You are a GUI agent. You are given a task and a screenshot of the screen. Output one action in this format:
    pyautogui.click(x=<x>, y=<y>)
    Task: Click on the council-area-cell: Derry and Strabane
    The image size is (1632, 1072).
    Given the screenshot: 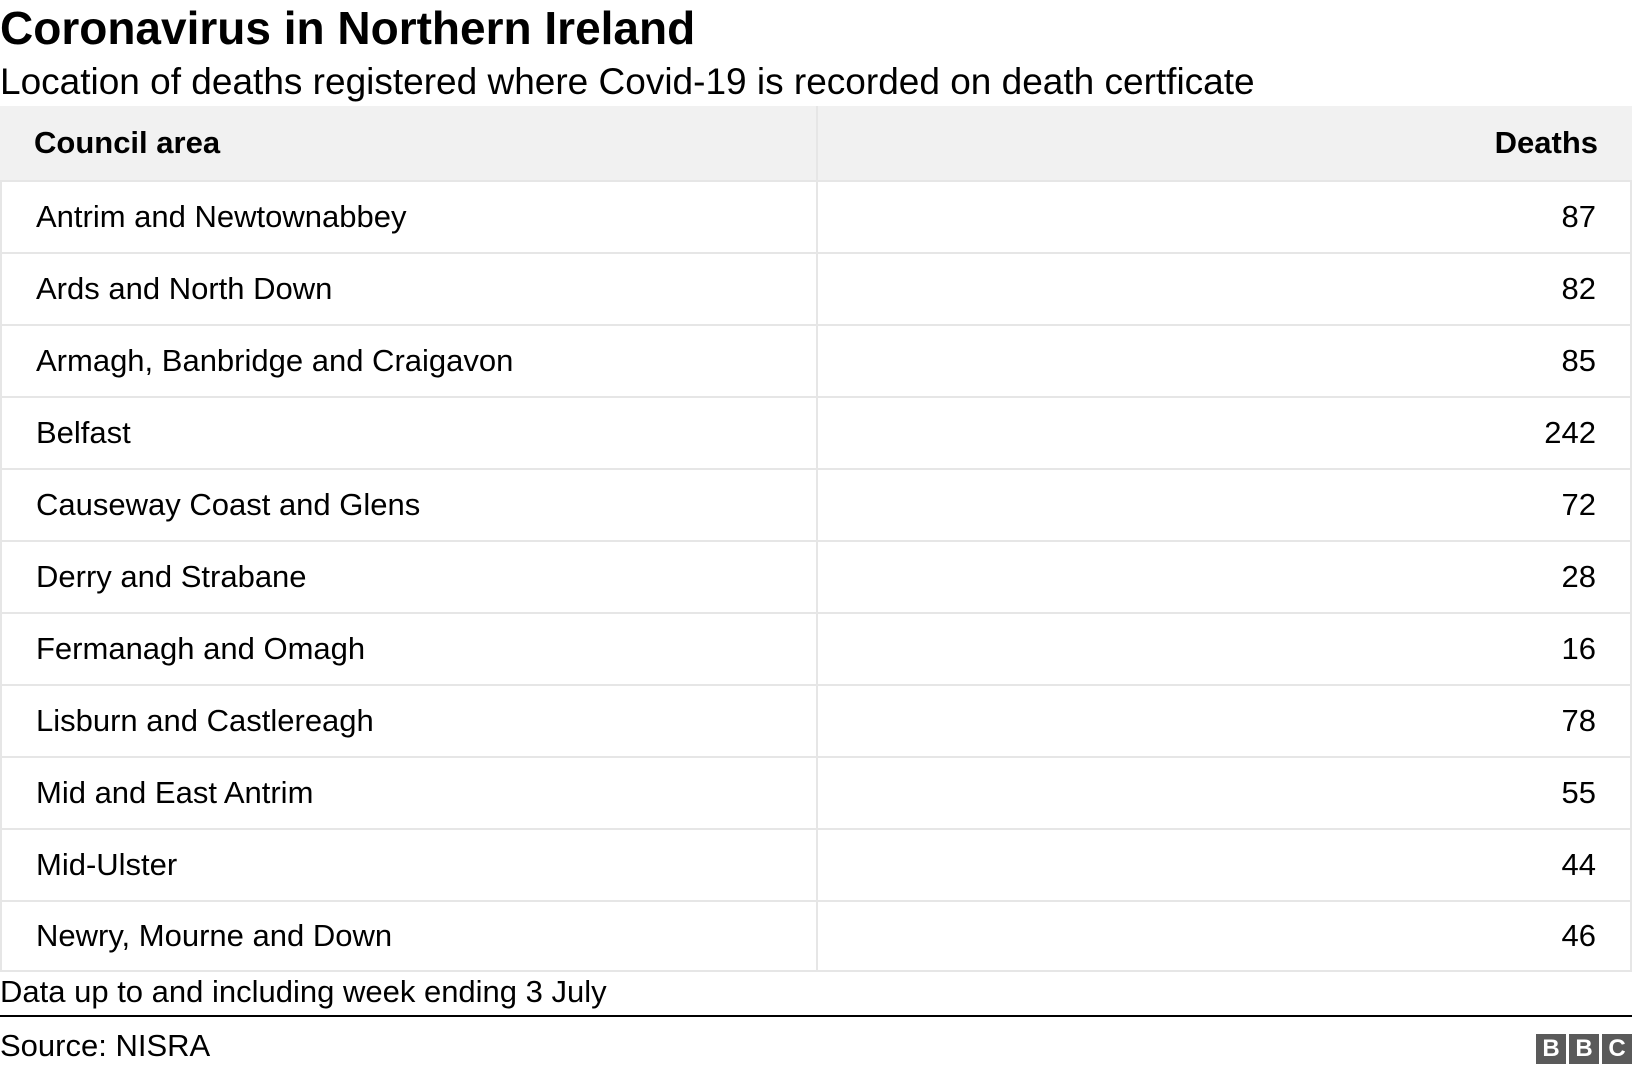 What is the action you would take?
    pyautogui.click(x=409, y=577)
    